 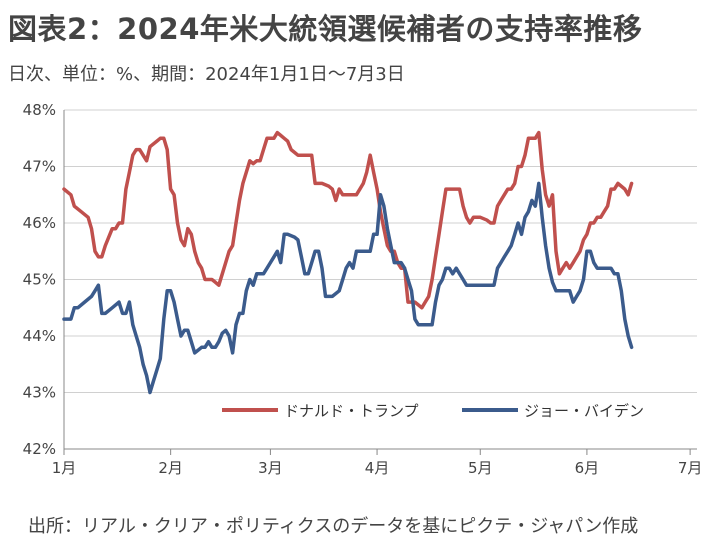 I want to click on y-tick-label: 46%, so click(x=39, y=223).